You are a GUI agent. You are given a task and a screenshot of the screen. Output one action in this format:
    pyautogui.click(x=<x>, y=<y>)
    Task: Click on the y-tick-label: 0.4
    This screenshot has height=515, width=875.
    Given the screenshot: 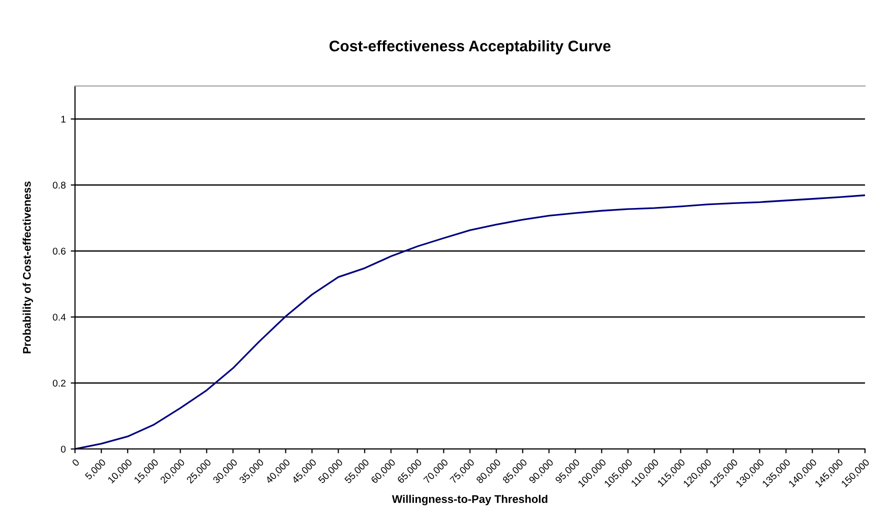 What is the action you would take?
    pyautogui.click(x=59, y=317)
    